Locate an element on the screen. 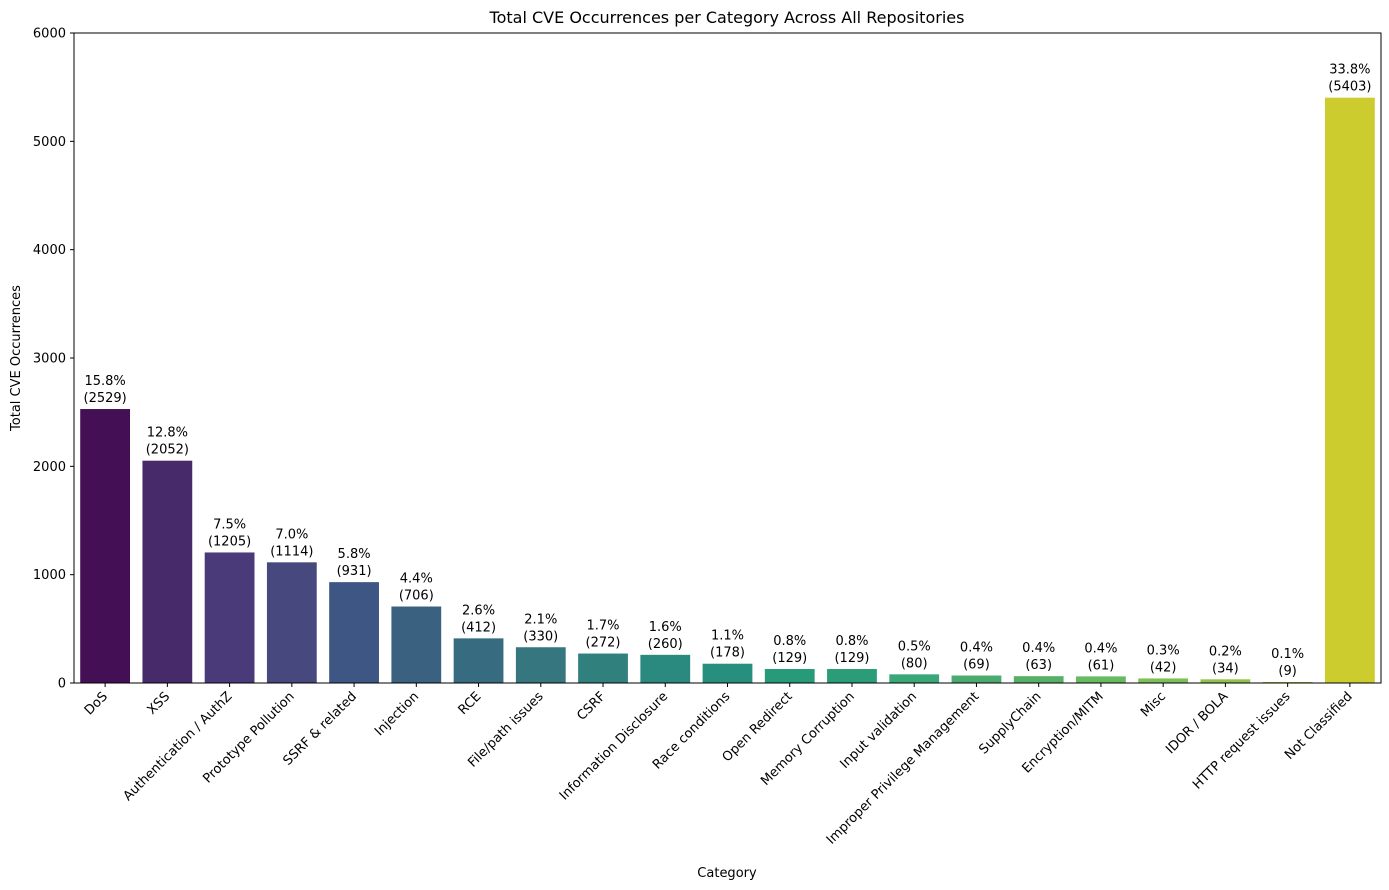 The width and height of the screenshot is (1389, 890). bar-percent-label: 2.6% is located at coordinates (478, 610).